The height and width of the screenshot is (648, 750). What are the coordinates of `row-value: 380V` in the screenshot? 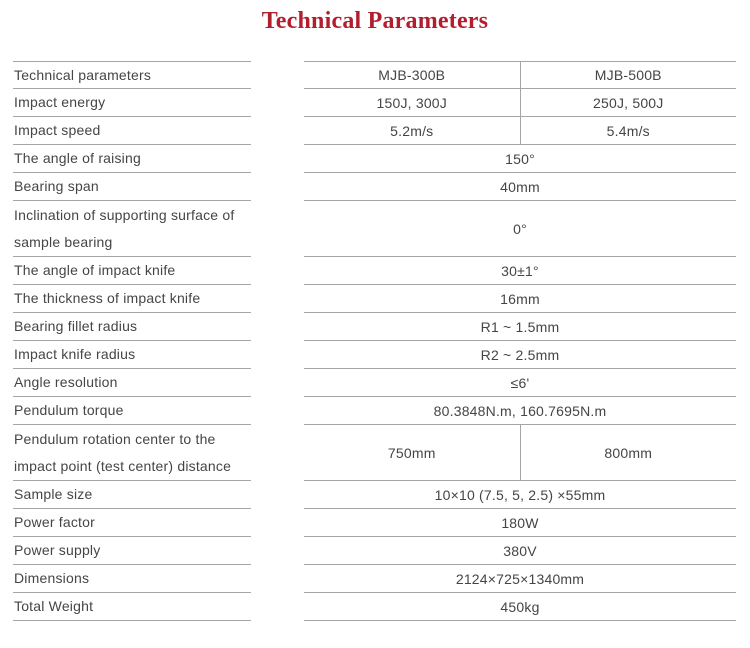 It's located at (520, 551).